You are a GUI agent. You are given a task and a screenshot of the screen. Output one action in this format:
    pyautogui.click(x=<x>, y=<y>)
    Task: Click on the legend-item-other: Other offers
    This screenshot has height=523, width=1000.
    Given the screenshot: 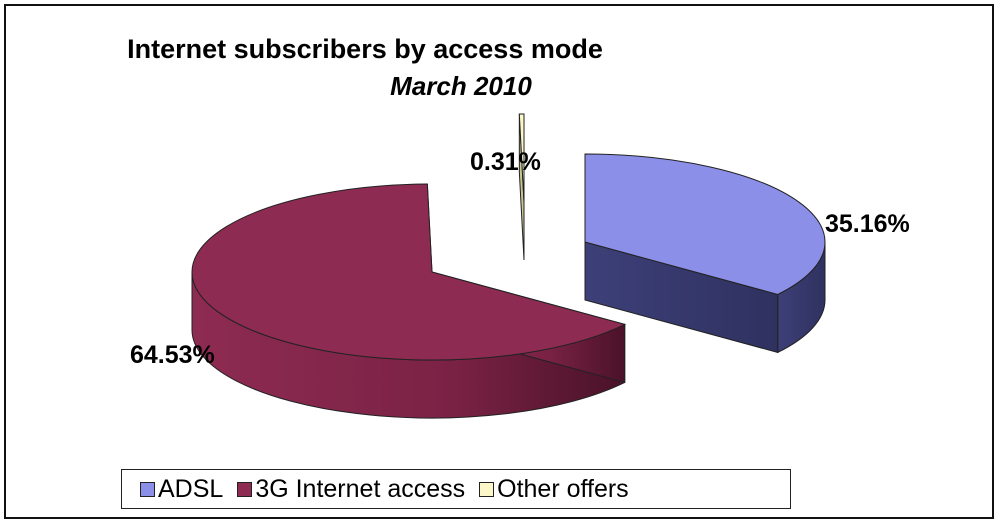 What is the action you would take?
    pyautogui.click(x=554, y=489)
    